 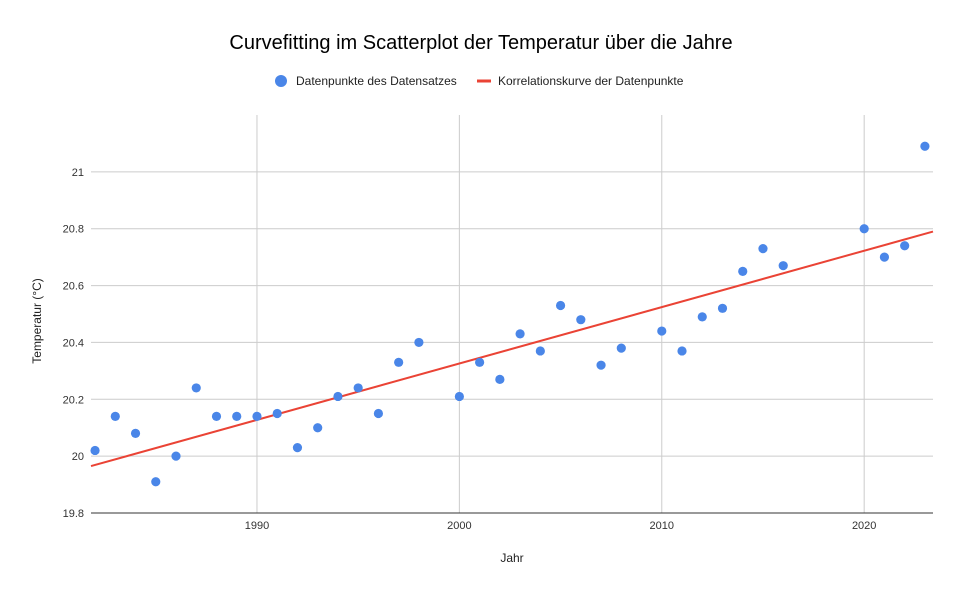 What do you see at coordinates (73, 514) in the screenshot?
I see `y-tick-label: 19.8` at bounding box center [73, 514].